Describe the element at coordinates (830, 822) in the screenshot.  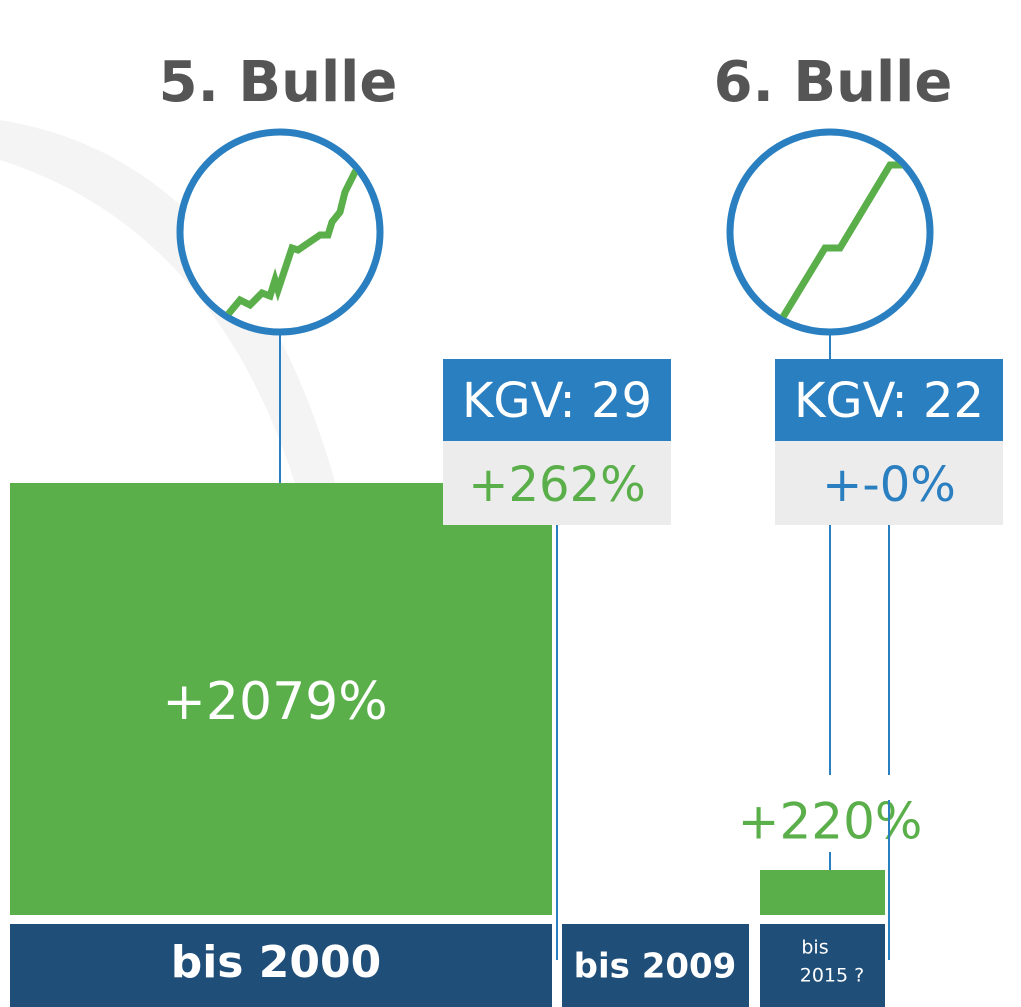
I see `growth-label: +220%` at that location.